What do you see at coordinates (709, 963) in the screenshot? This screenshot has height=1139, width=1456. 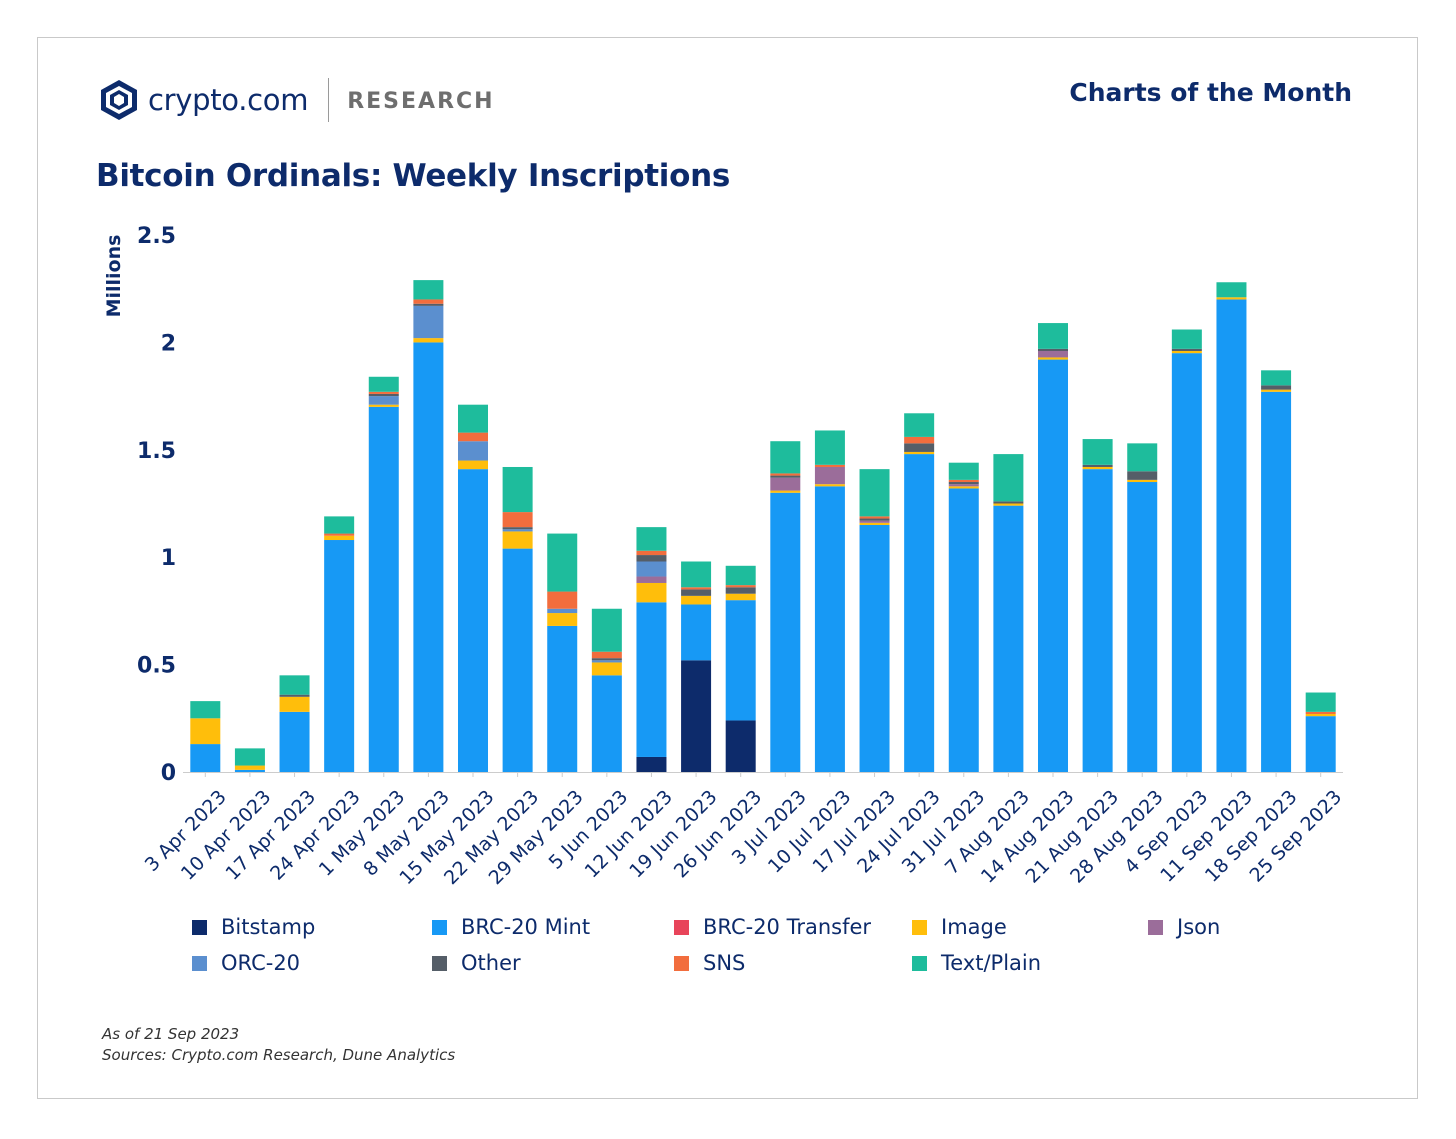 I see `legend-item: SNS` at bounding box center [709, 963].